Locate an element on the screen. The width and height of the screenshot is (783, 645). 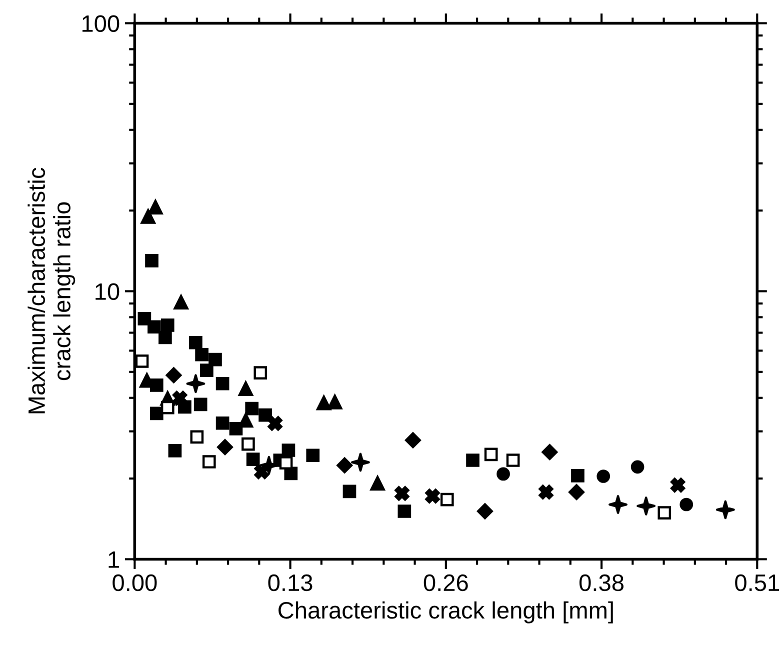
y-axis-title: Maximum/characteristic crack length ratio is located at coordinates (52, 291).